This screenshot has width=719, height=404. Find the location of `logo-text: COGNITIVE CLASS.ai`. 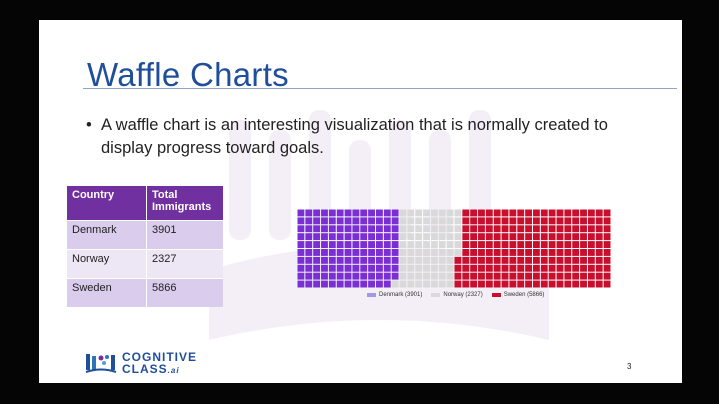

logo-text: COGNITIVE CLASS.ai is located at coordinates (159, 364).